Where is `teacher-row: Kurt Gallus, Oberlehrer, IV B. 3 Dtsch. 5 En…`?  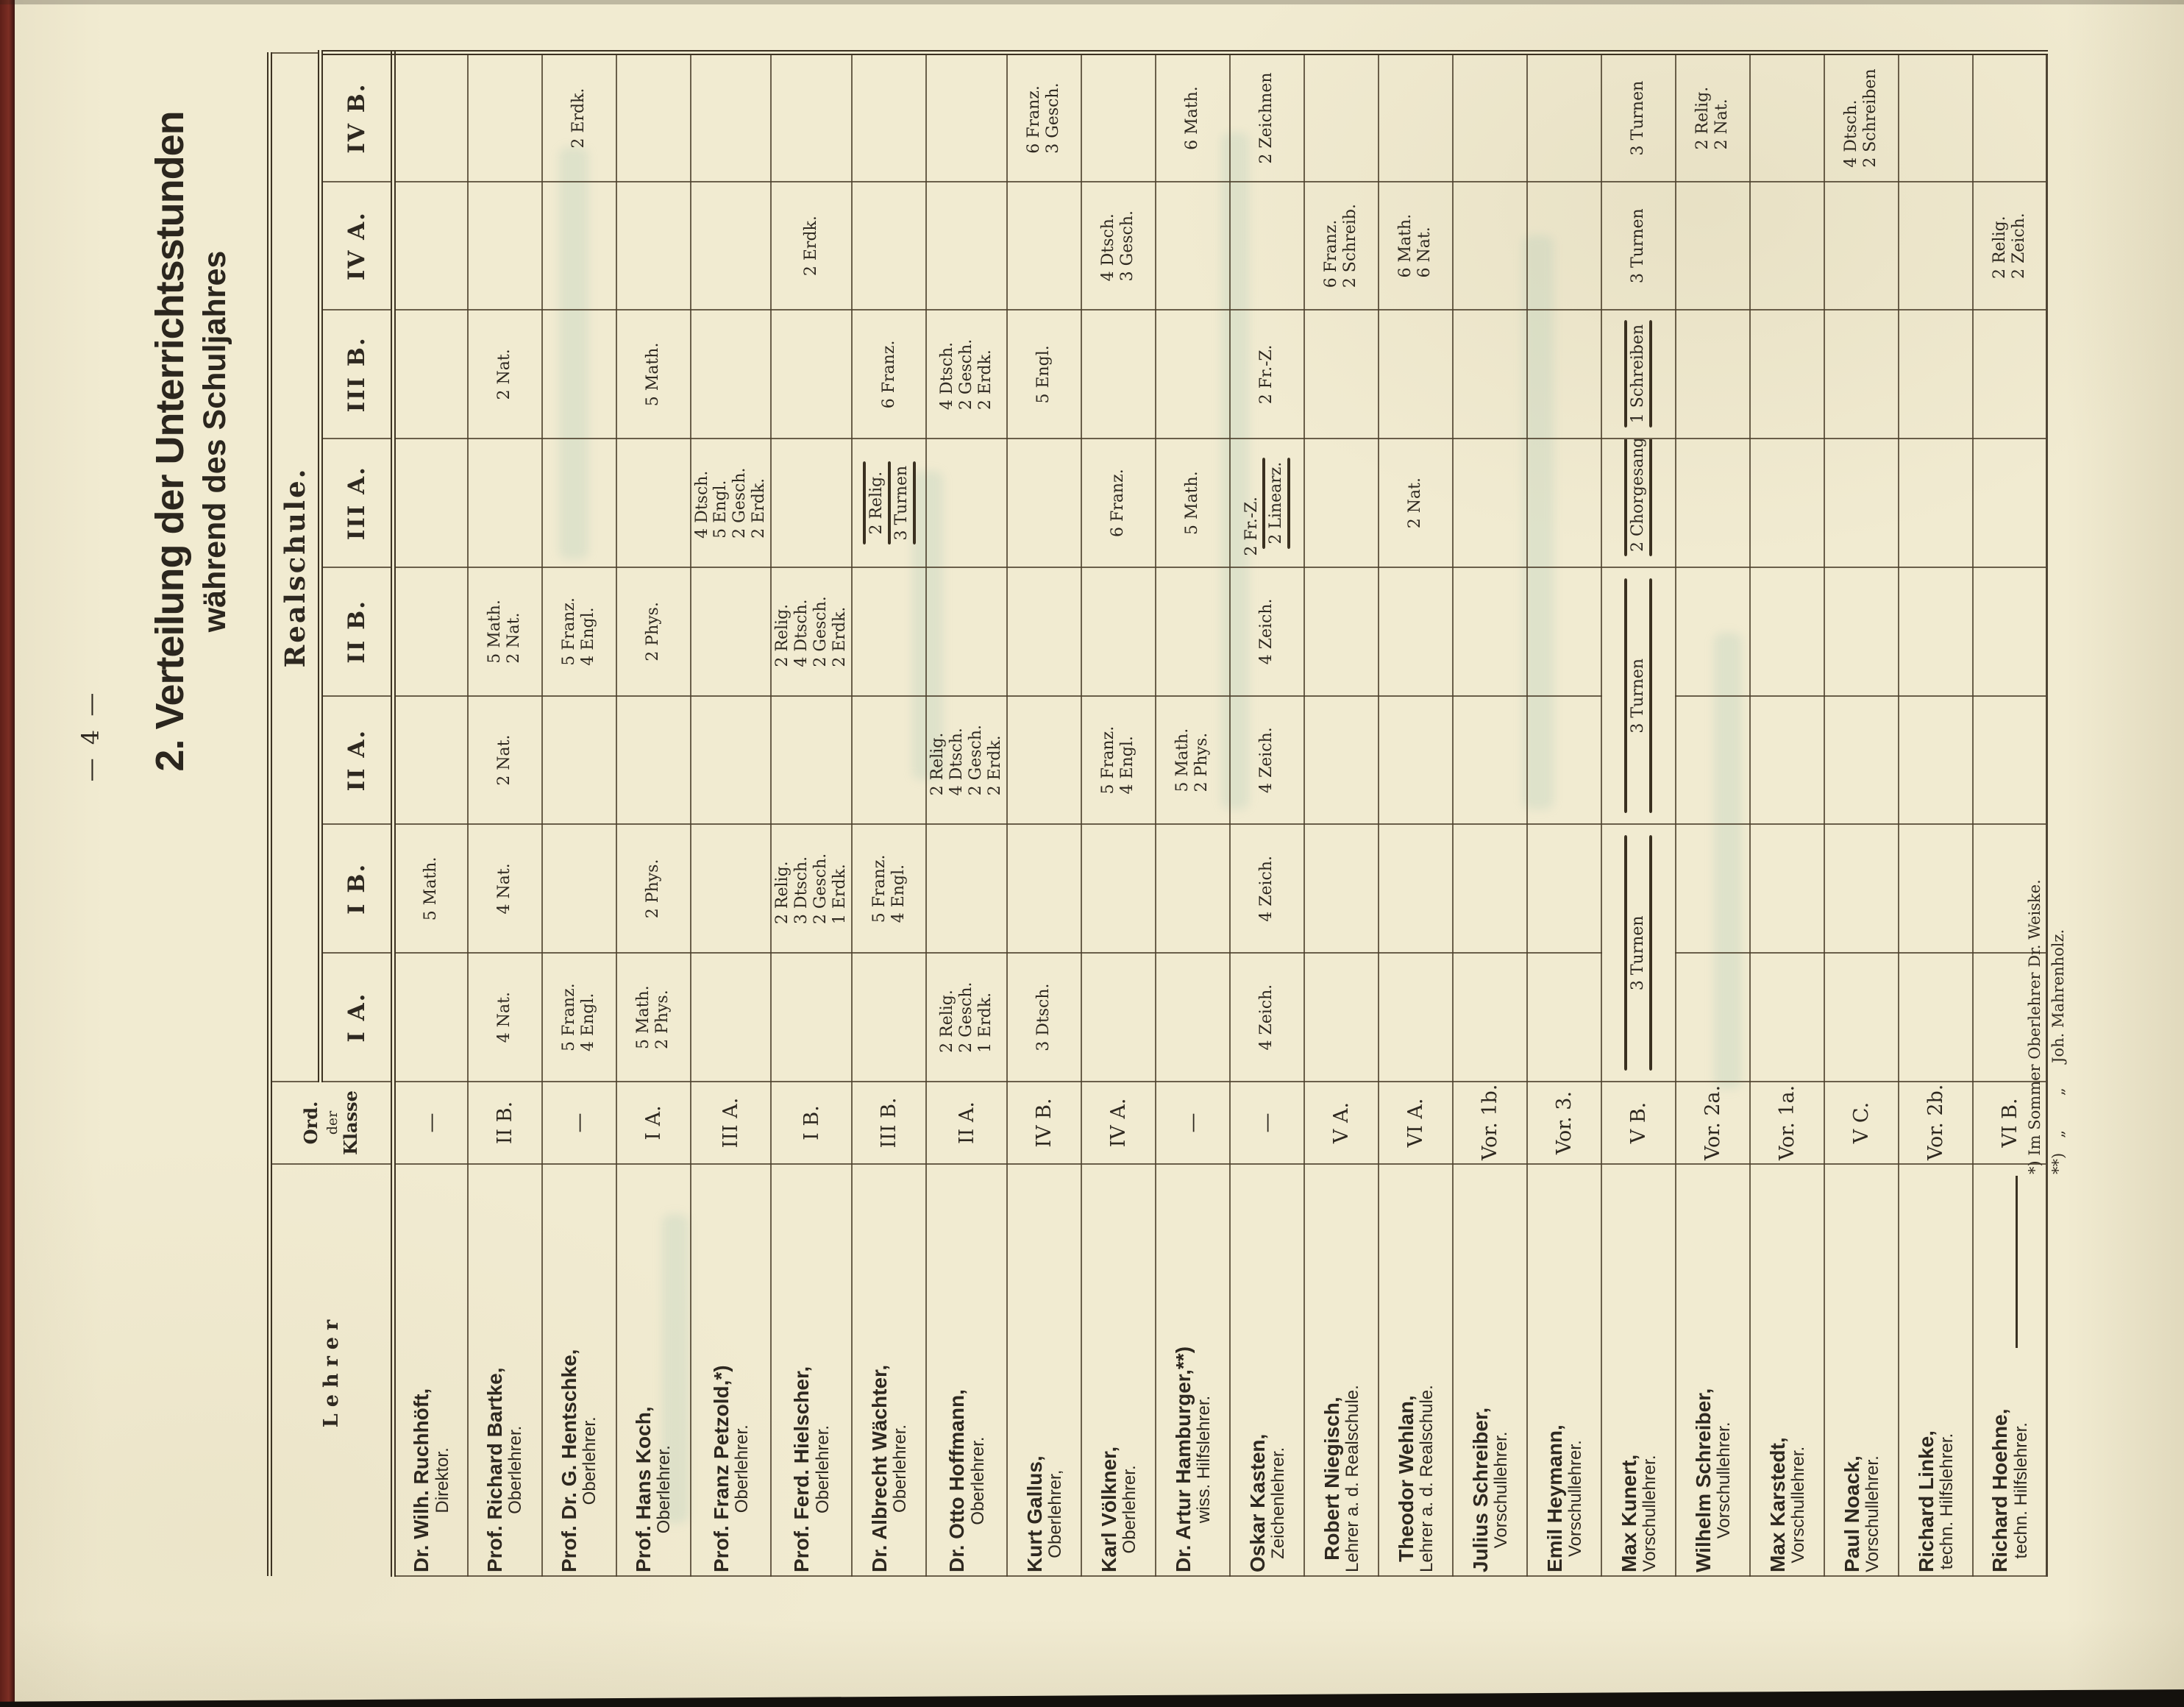 teacher-row: Kurt Gallus, Oberlehrer, IV B. 3 Dtsch. 5 En… is located at coordinates (1043, 814).